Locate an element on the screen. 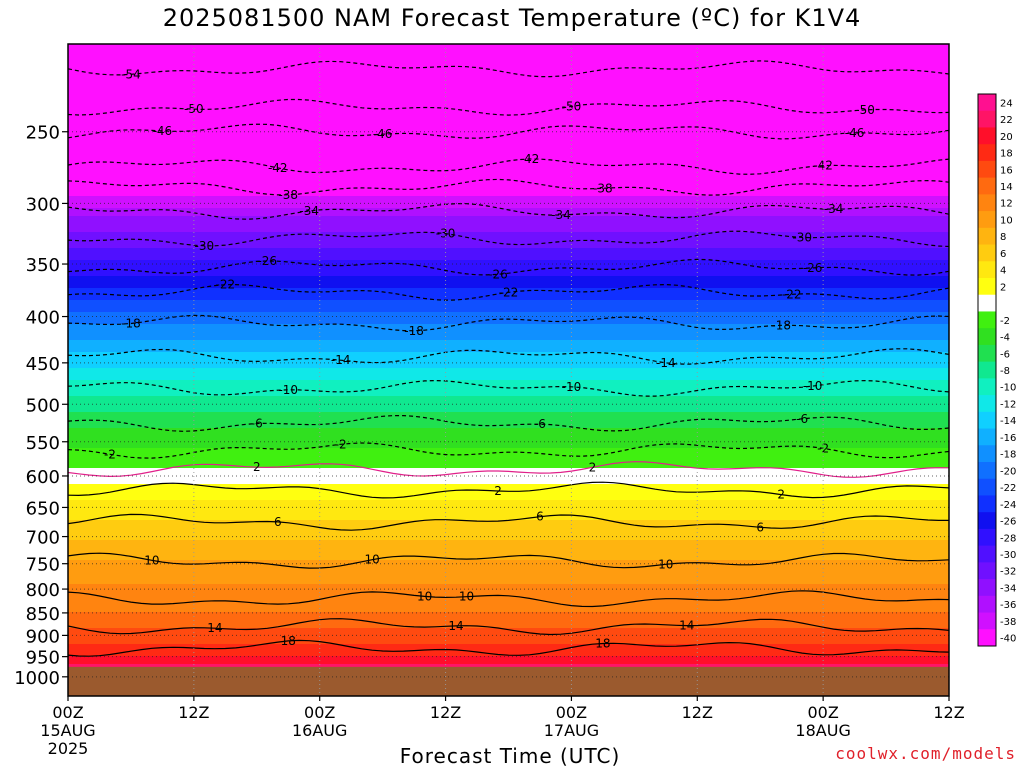 The image size is (1024, 768). contour-label: -2 is located at coordinates (341, 444).